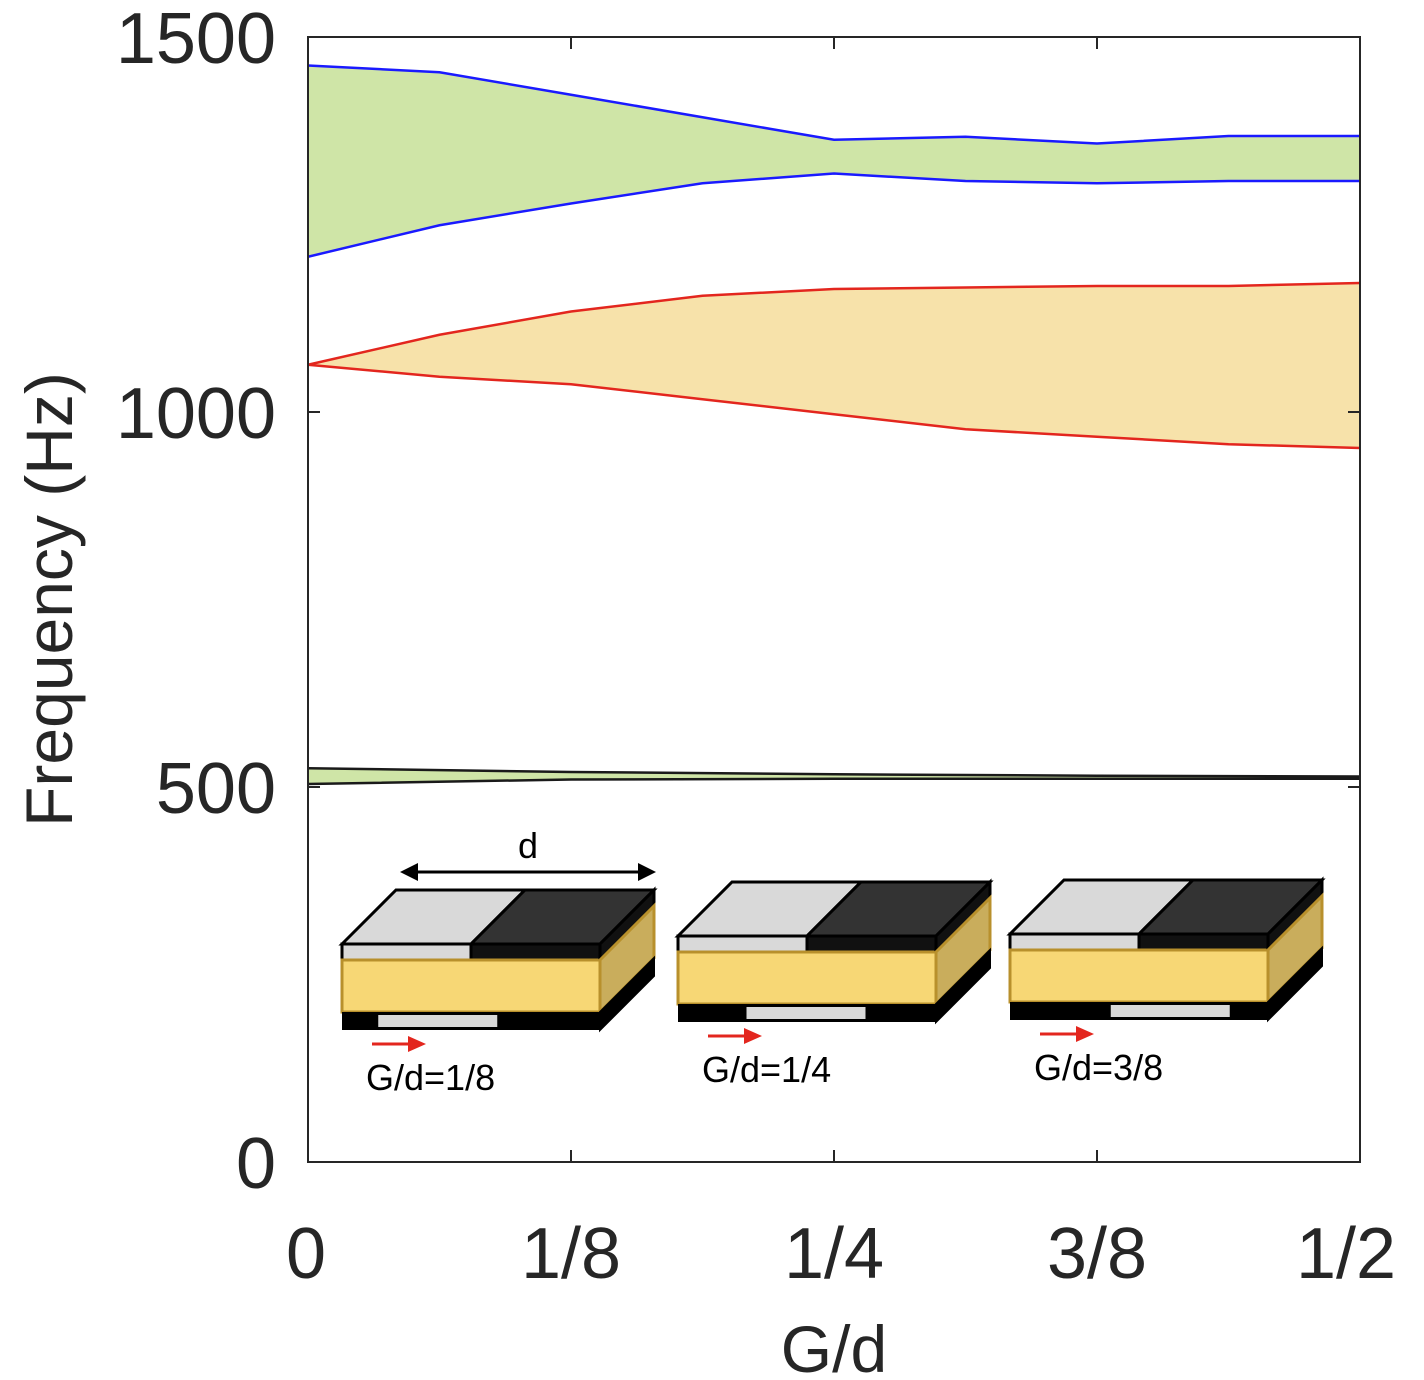  What do you see at coordinates (834, 406) in the screenshot?
I see `band-2-lower-edge` at bounding box center [834, 406].